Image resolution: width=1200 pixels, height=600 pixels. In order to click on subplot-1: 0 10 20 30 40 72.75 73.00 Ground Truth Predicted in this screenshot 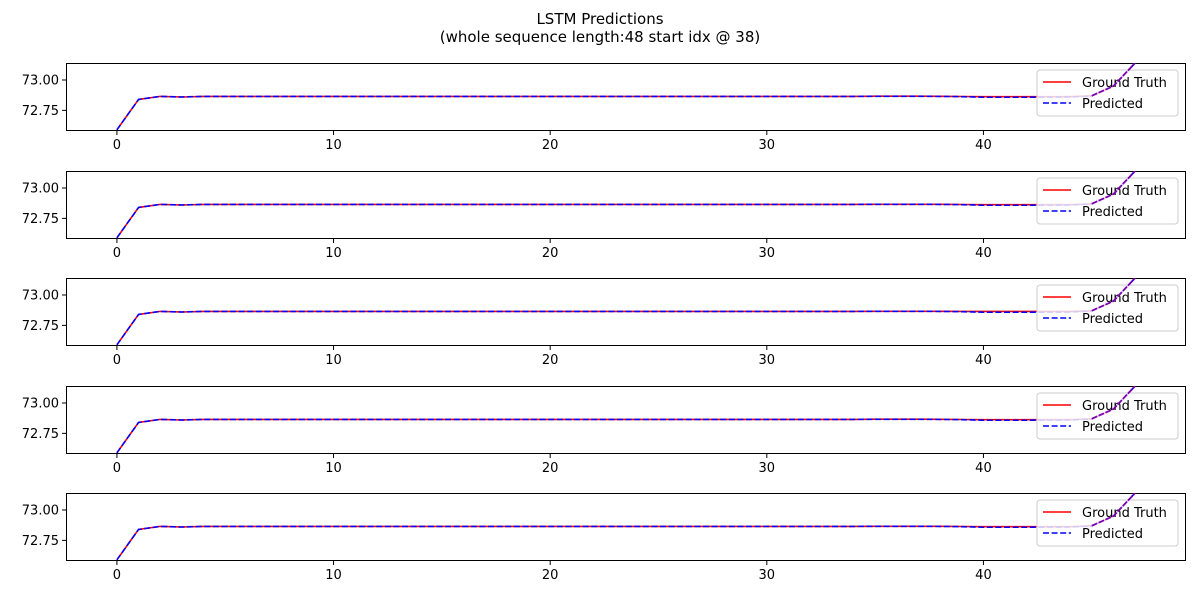, I will do `click(604, 108)`.